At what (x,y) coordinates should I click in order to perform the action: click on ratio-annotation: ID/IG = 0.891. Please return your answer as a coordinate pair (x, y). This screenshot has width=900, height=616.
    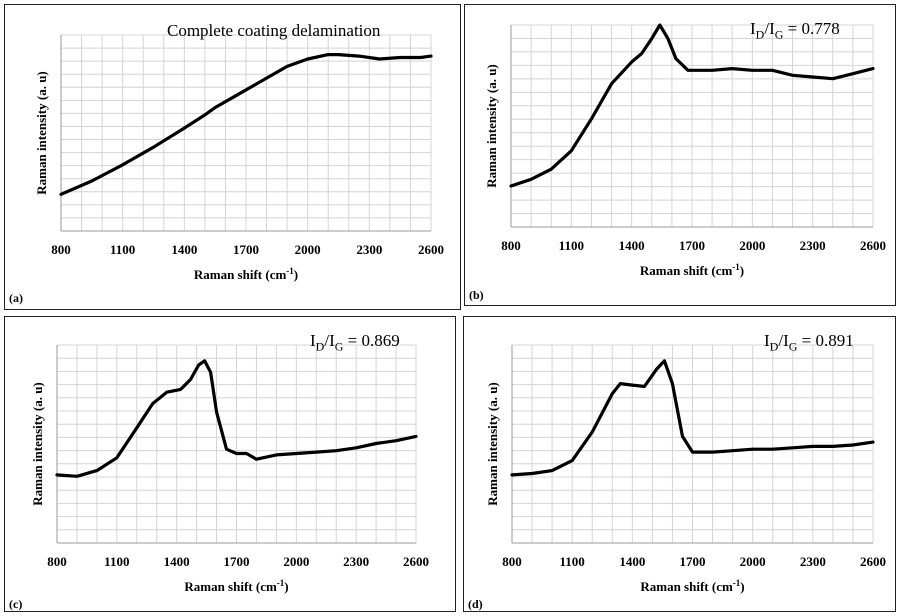
    Looking at the image, I should click on (809, 342).